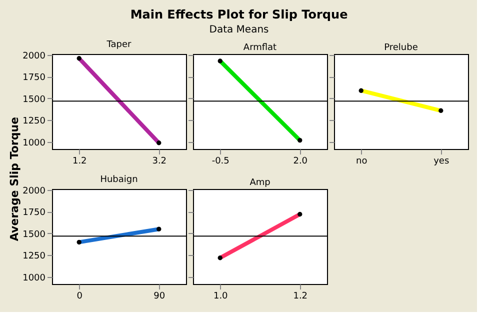 The image size is (502, 336). Describe the element at coordinates (239, 14) in the screenshot. I see `text: Main Effects Plot for Slip Torque` at that location.